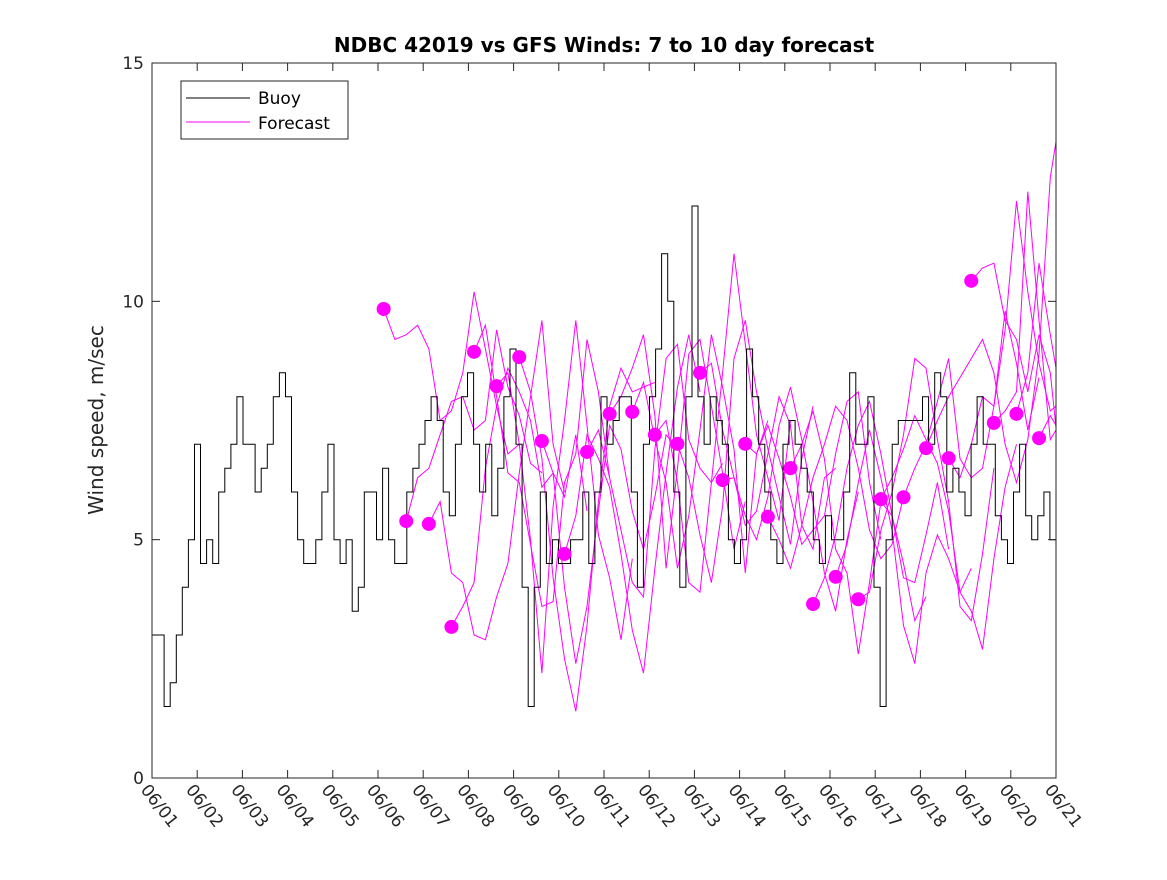  I want to click on legend-forecast-label: Forecast, so click(294, 124).